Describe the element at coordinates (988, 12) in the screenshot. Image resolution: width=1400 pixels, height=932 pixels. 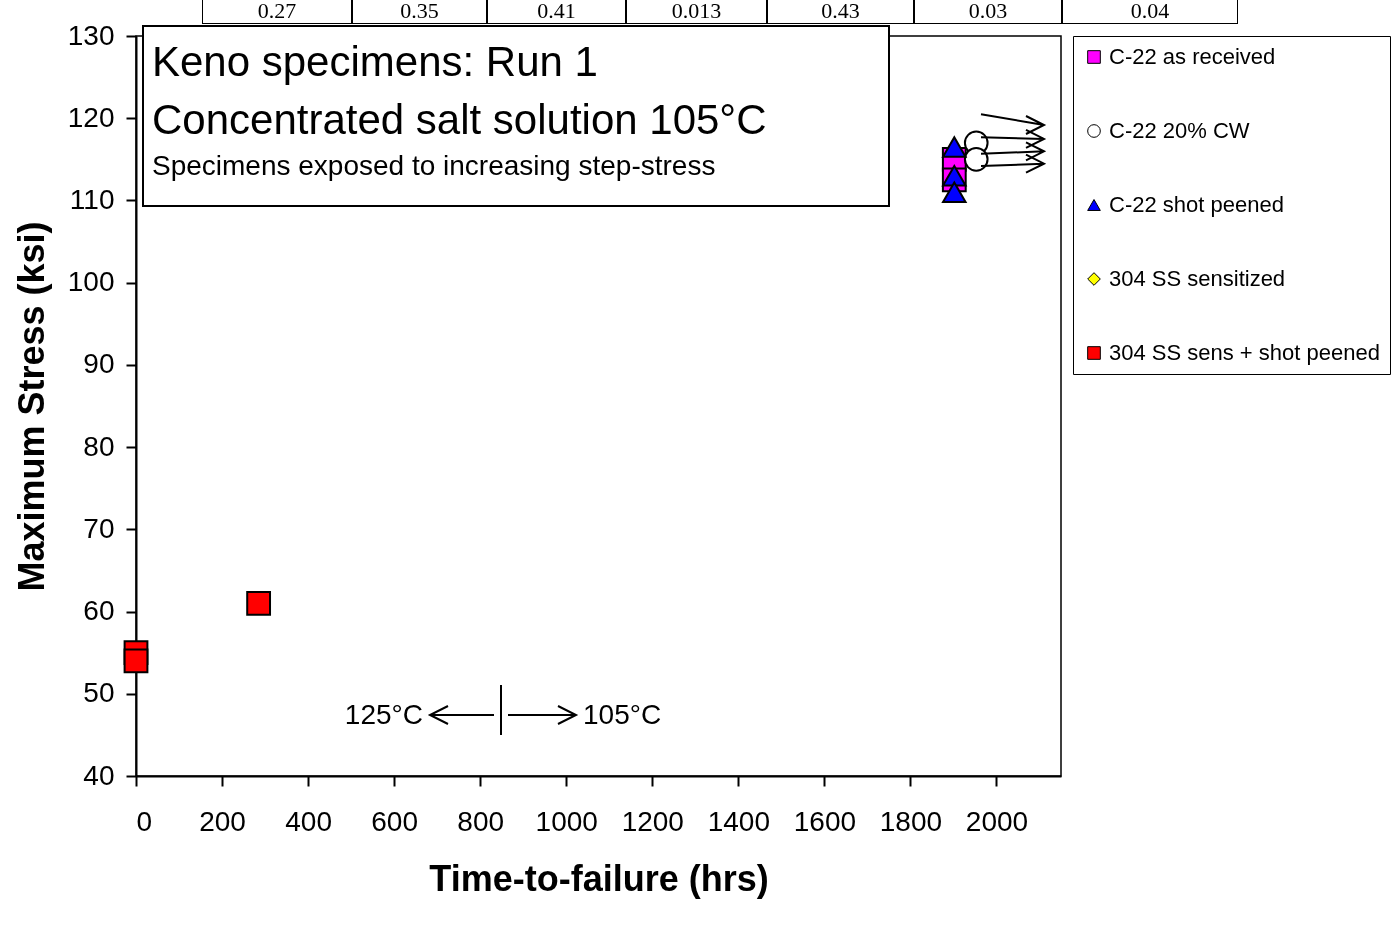
I see `text: 0.03` at that location.